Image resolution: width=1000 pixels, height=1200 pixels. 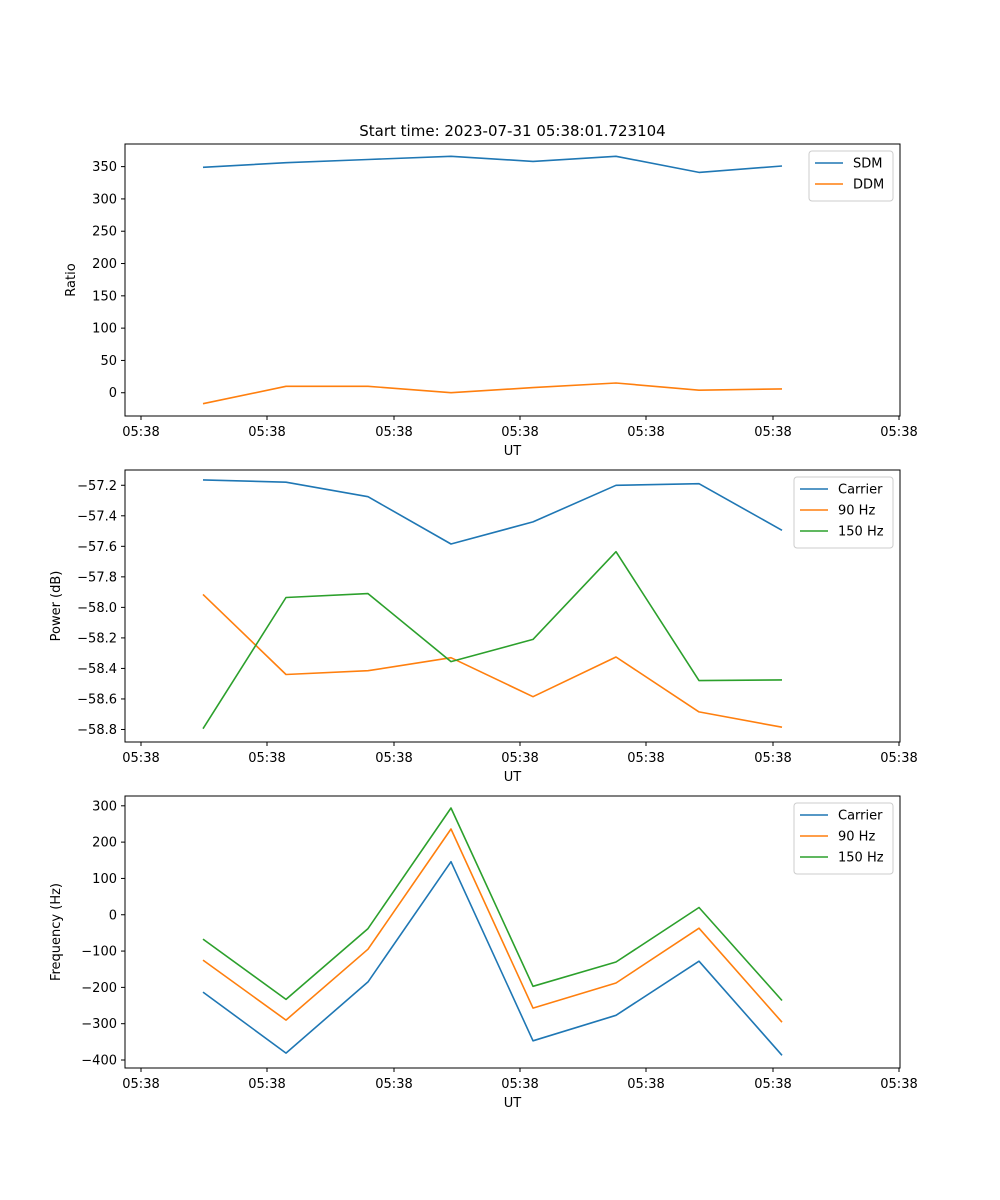 What do you see at coordinates (56, 606) in the screenshot?
I see `y-axis-label: Power (dB)` at bounding box center [56, 606].